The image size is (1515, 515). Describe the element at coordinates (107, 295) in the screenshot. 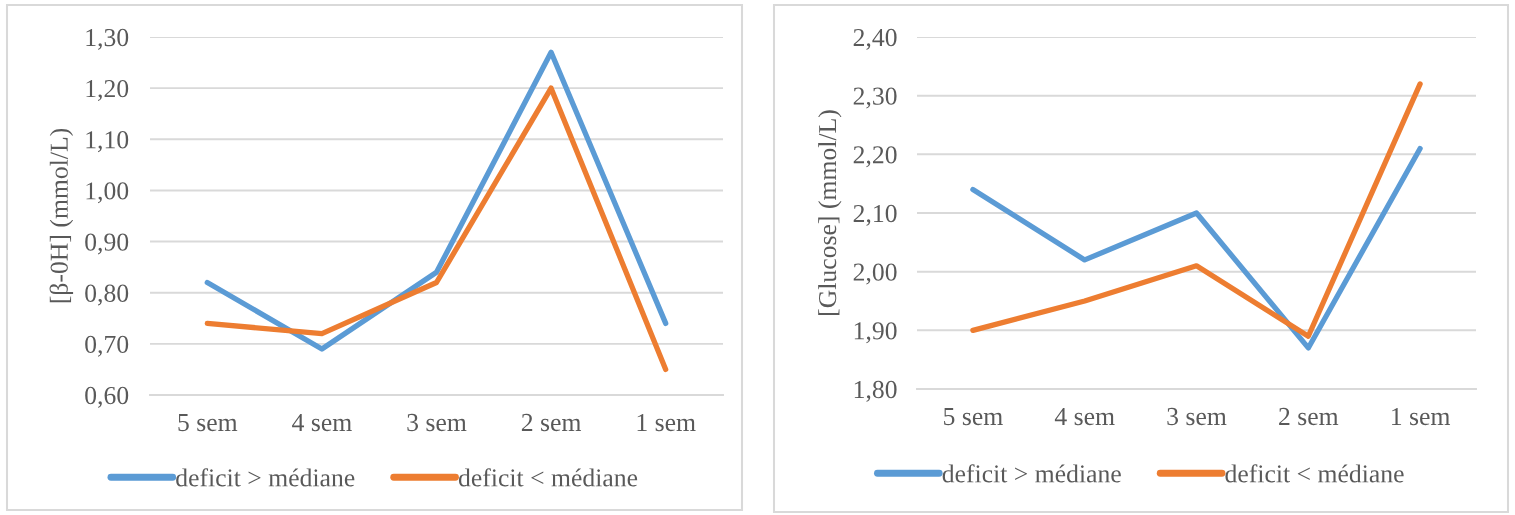

I see `y-tick-label: 0,80` at that location.